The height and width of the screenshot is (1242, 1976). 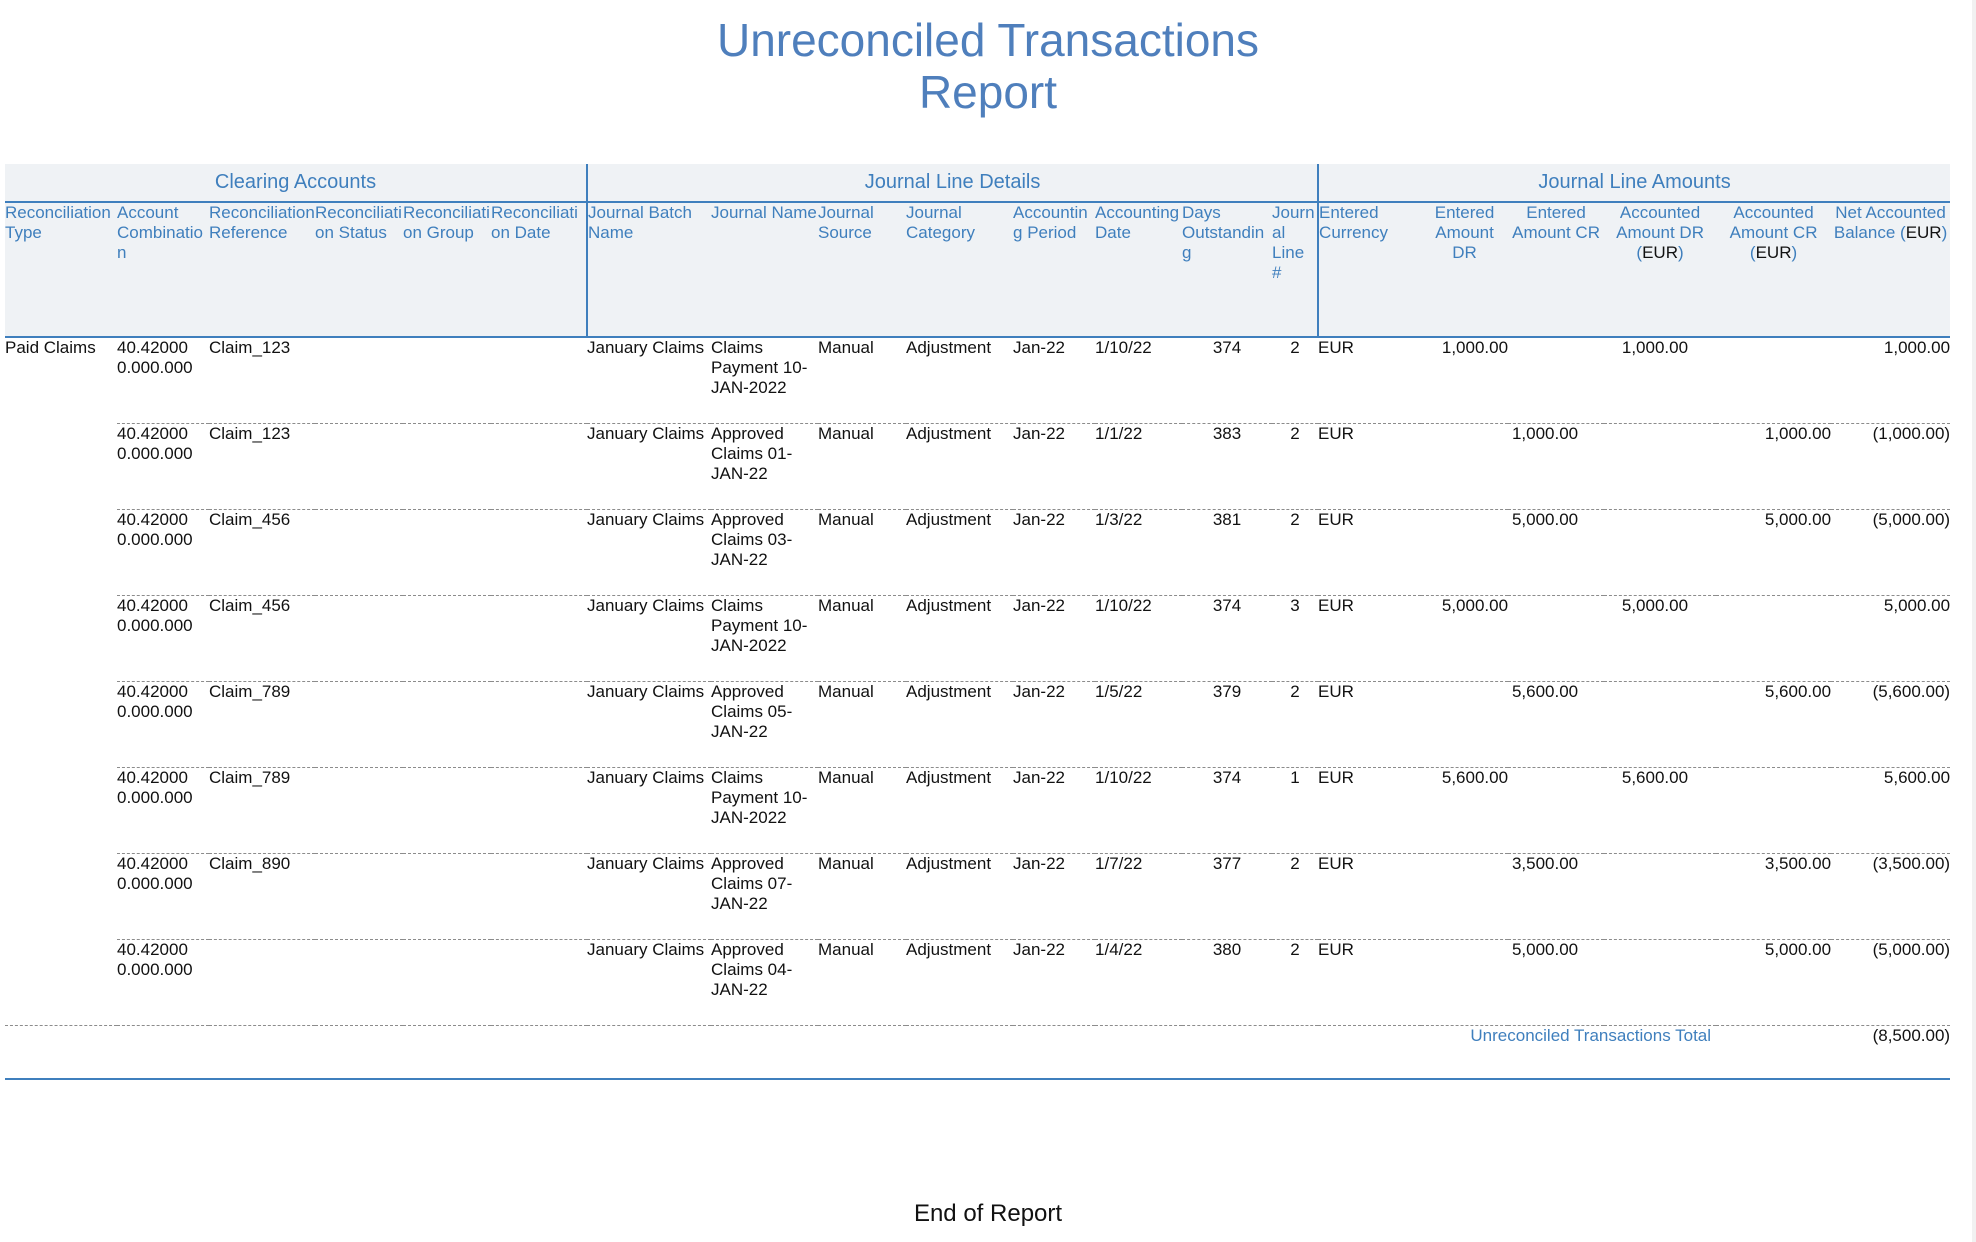 I want to click on col-header-label: Journal Name, so click(x=764, y=212).